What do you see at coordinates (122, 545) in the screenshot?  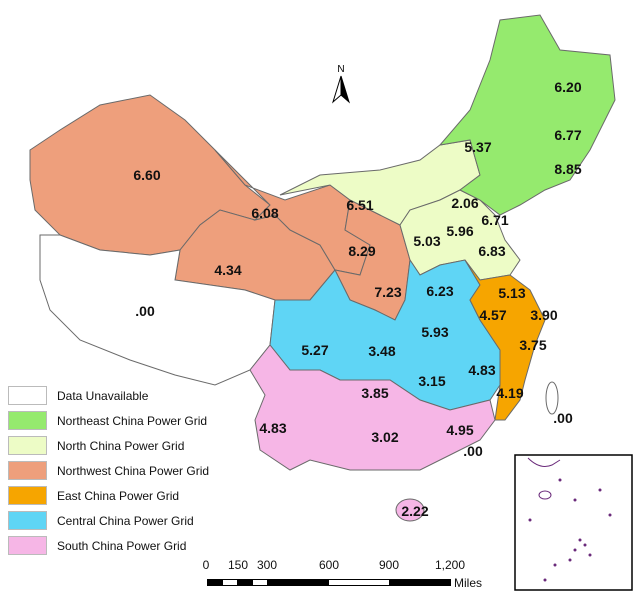 I see `legend-label: South China Power Grid` at bounding box center [122, 545].